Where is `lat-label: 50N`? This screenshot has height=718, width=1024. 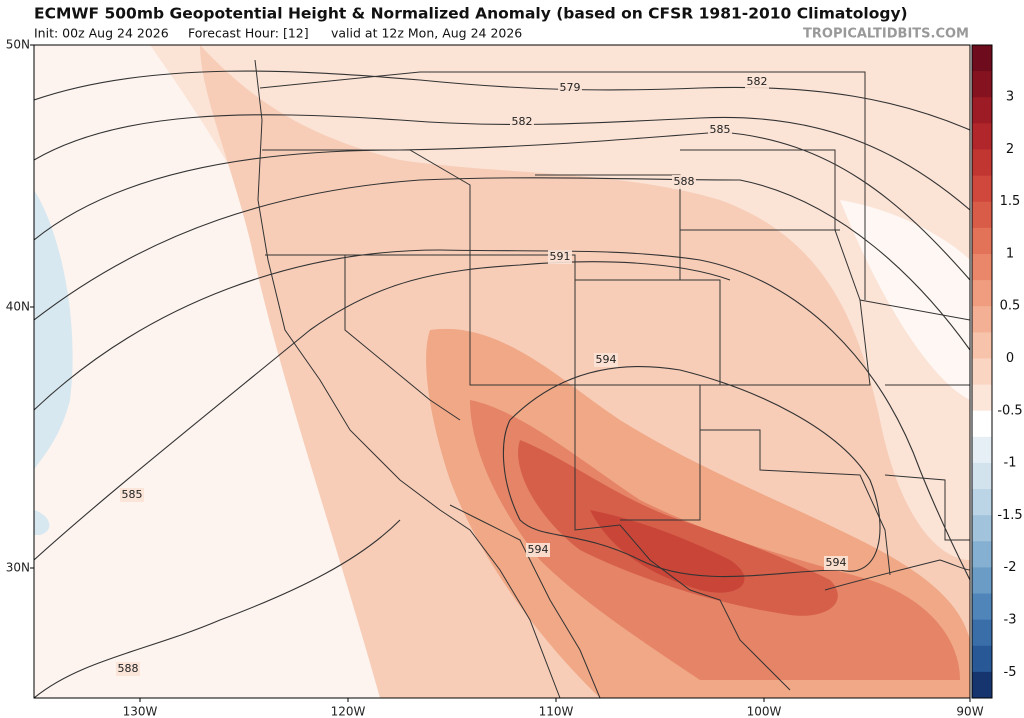 lat-label: 50N is located at coordinates (18, 45).